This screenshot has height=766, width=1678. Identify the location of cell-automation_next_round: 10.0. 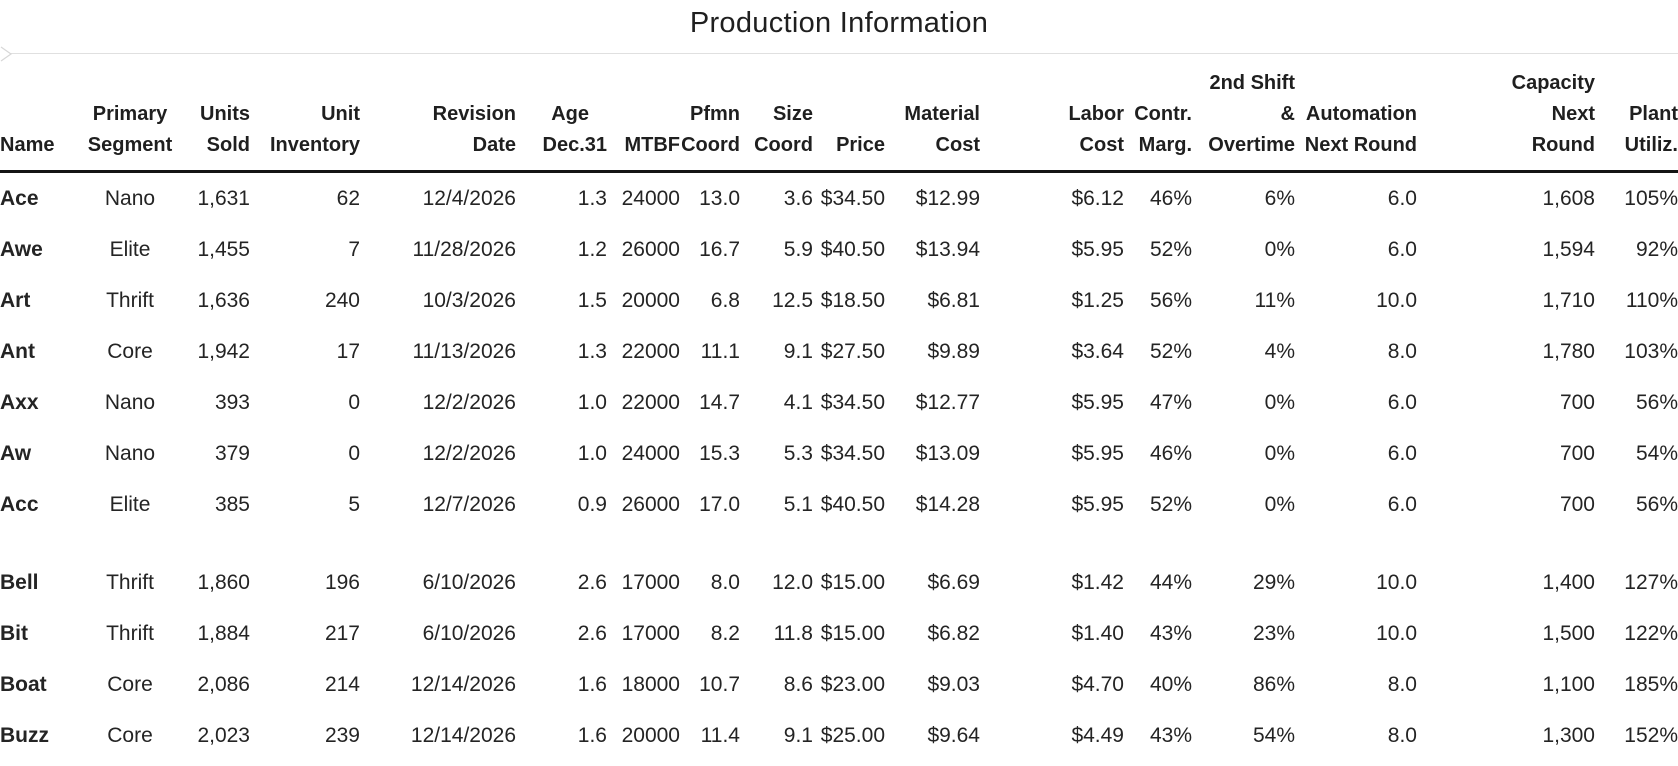
(1396, 300).